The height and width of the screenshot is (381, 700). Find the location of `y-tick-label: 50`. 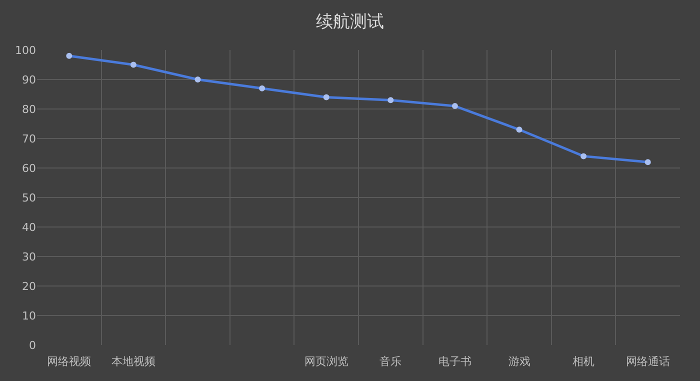

y-tick-label: 50 is located at coordinates (29, 197).